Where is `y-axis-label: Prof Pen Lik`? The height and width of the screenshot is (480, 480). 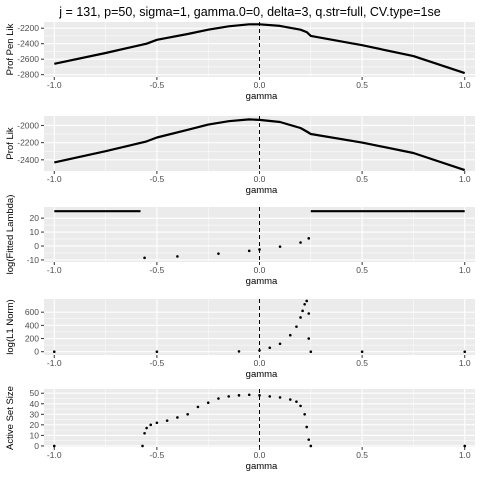
y-axis-label: Prof Pen Lik is located at coordinates (10, 49).